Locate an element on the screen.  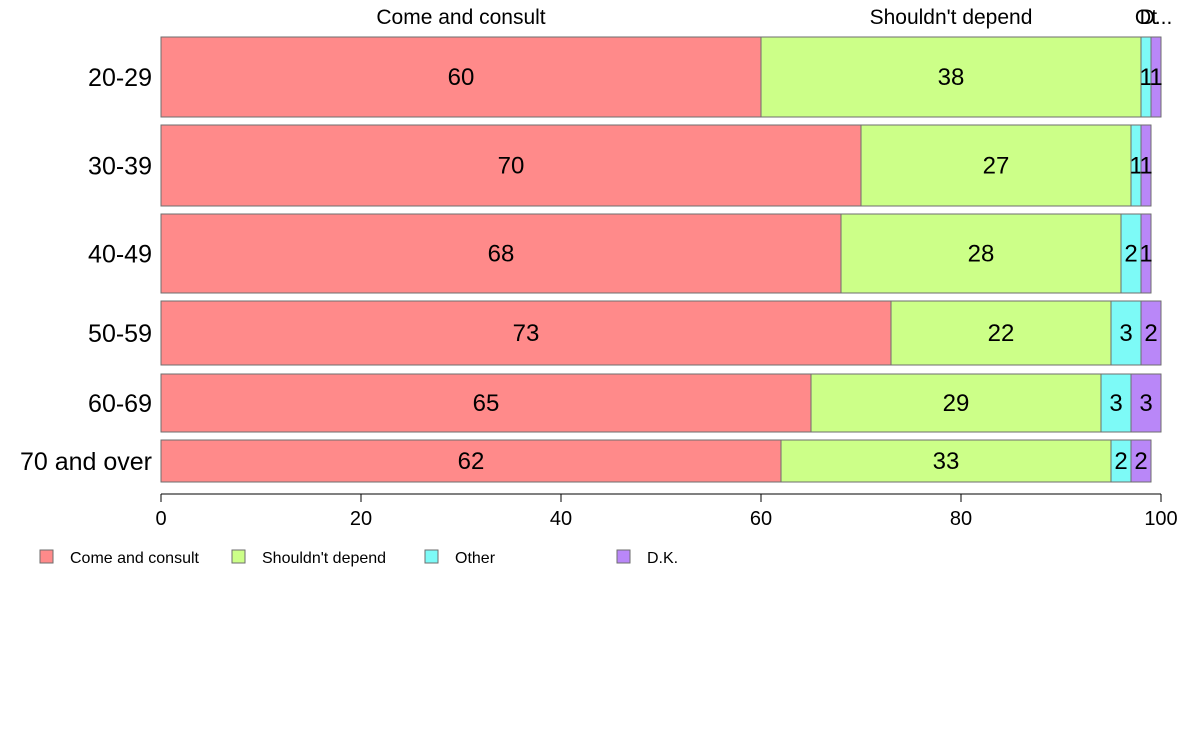
top-series-label: Shouldn't depend is located at coordinates (951, 17).